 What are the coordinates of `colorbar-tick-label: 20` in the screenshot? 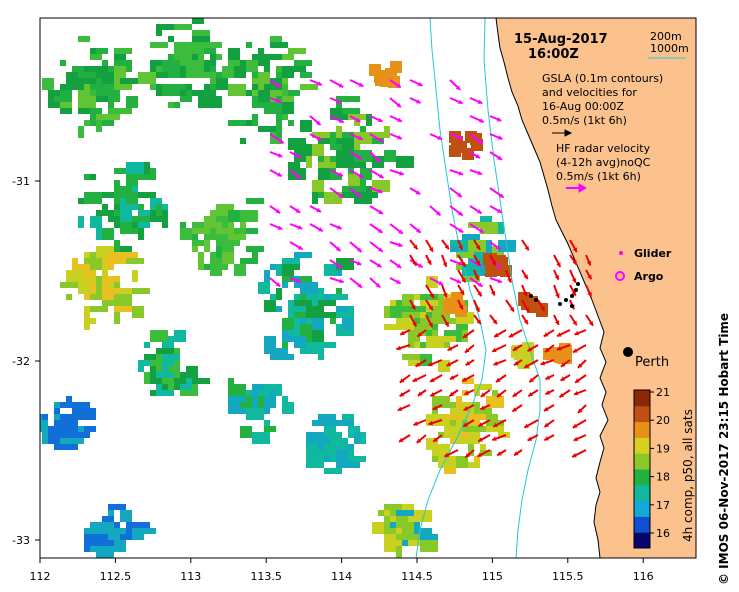 It's located at (663, 420).